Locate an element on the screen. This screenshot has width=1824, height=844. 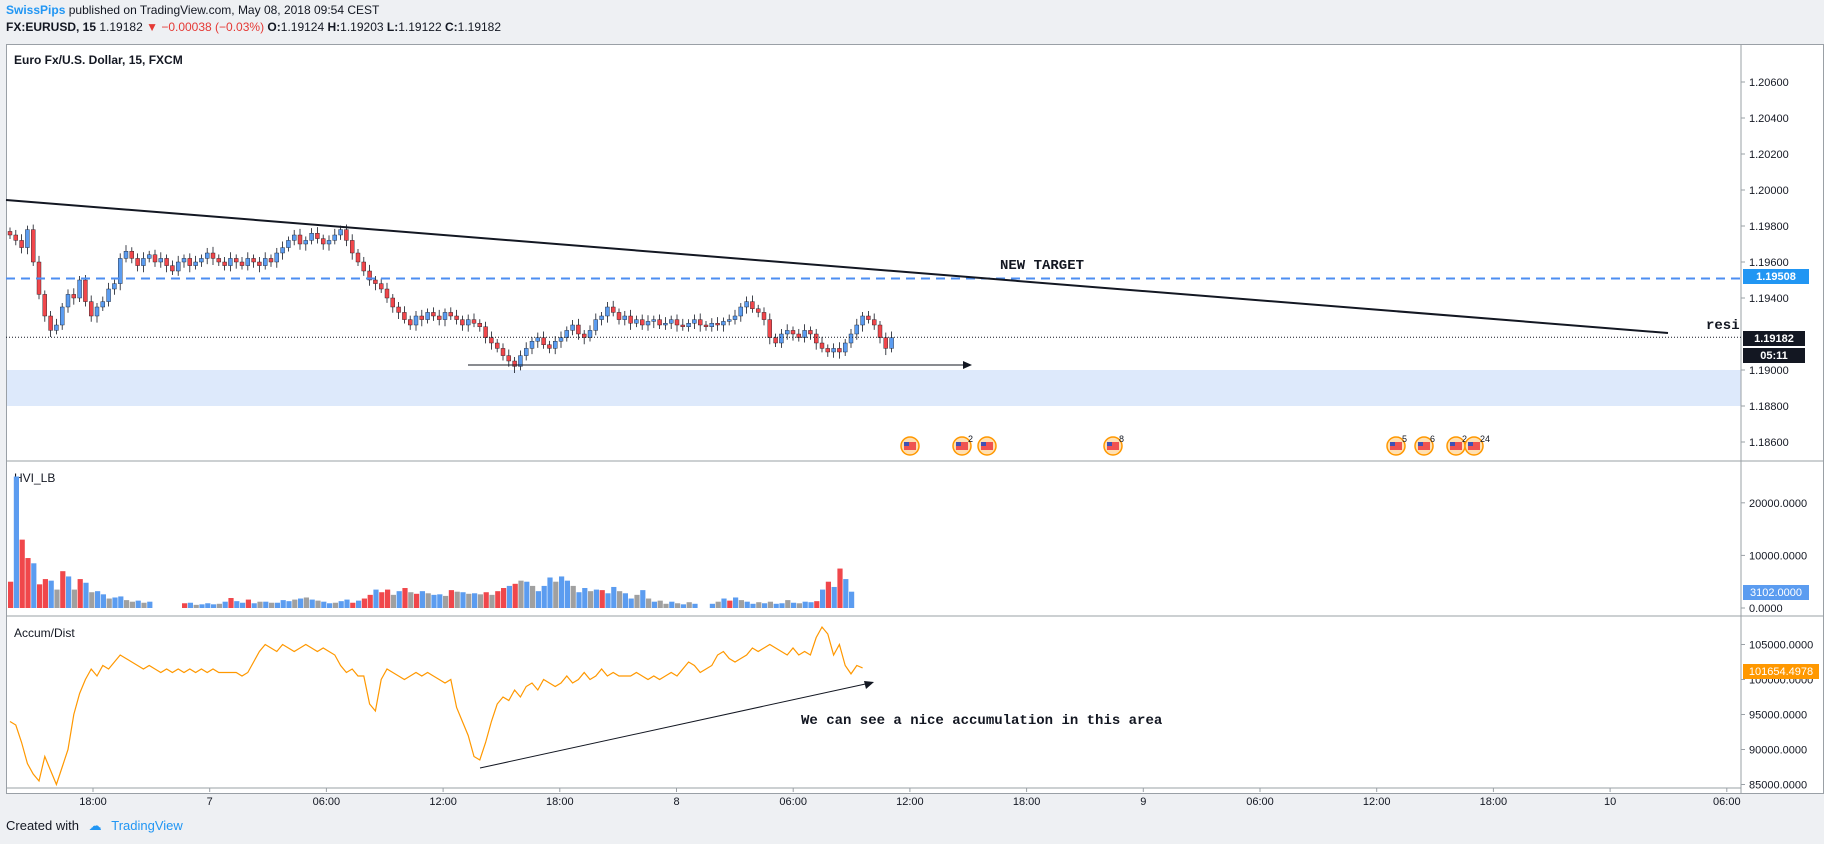
symbol-label: FX:EURUSD, 15 is located at coordinates (51, 27).